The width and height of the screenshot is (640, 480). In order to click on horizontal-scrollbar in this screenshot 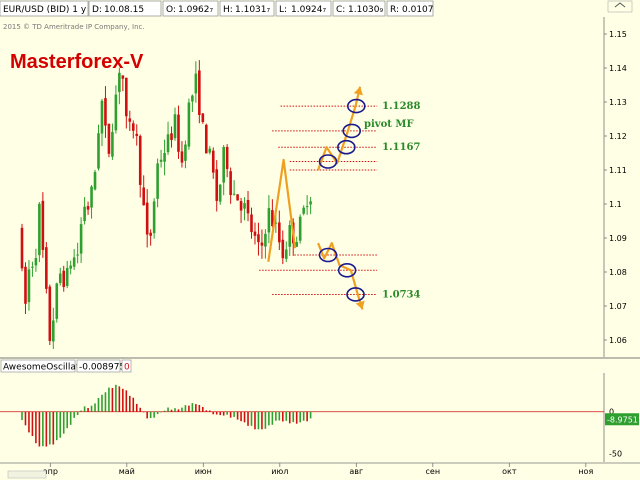, I will do `click(27, 474)`.